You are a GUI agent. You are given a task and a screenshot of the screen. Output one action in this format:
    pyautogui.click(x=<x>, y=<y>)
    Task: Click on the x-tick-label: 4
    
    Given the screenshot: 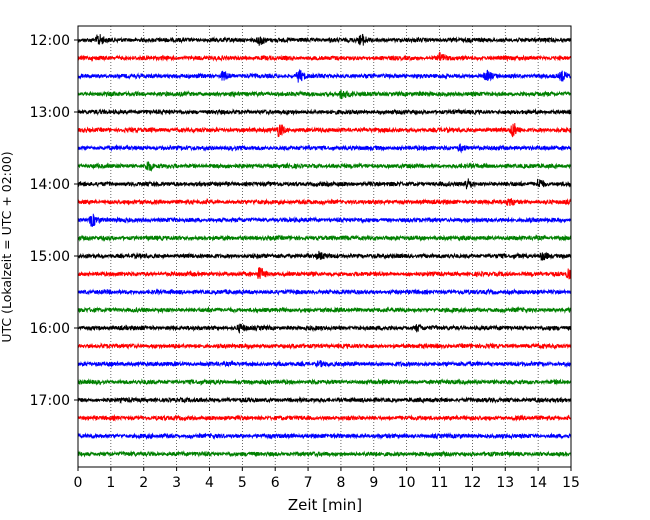 What is the action you would take?
    pyautogui.click(x=209, y=483)
    